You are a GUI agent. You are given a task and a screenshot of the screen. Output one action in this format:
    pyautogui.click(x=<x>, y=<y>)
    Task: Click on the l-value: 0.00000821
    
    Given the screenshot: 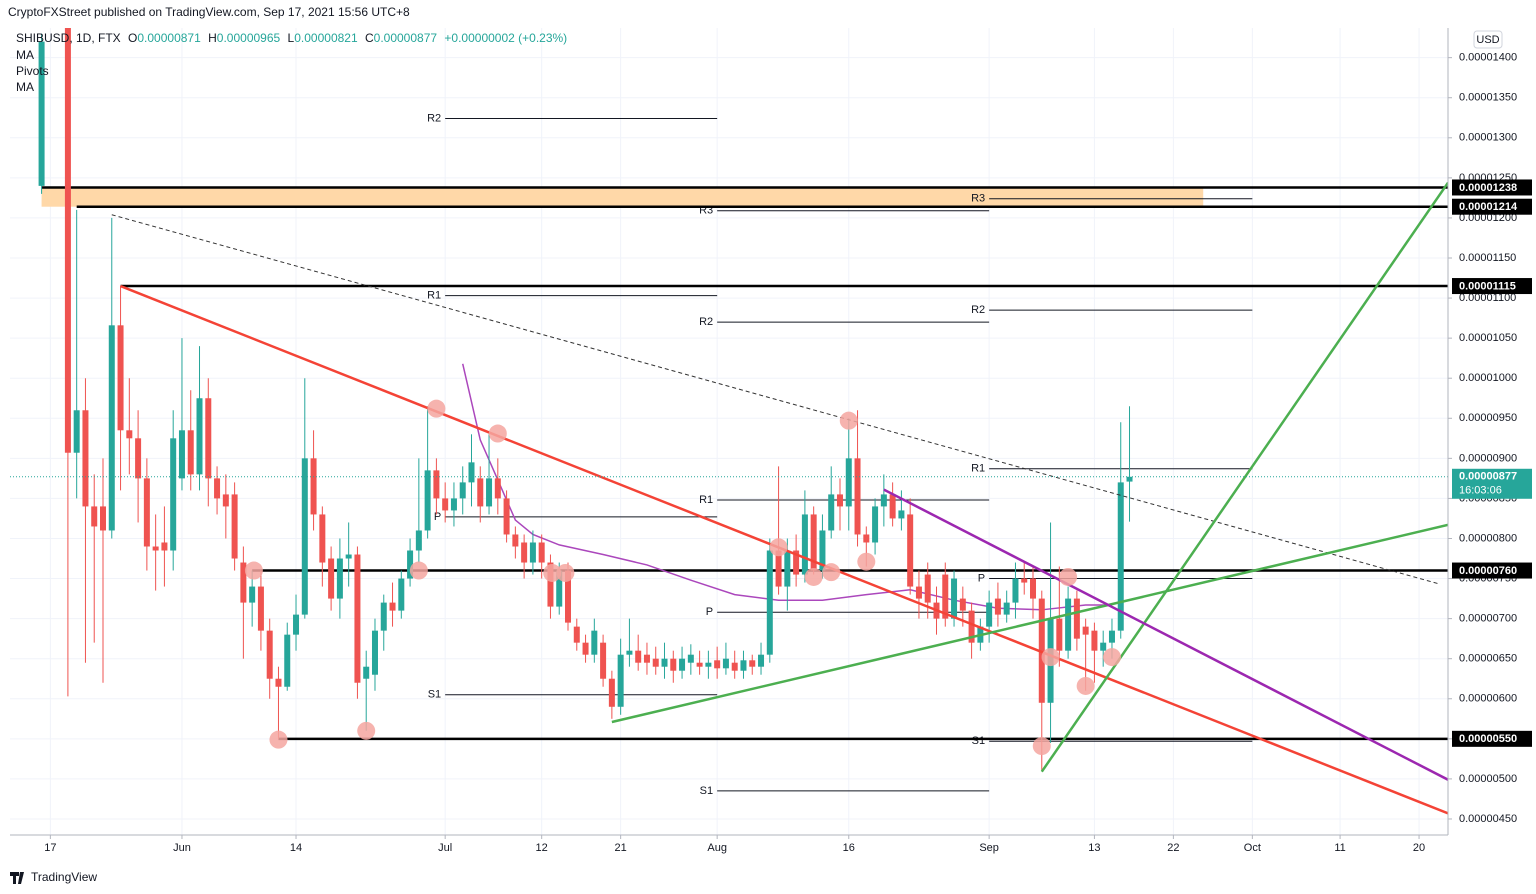 What is the action you would take?
    pyautogui.click(x=326, y=38)
    